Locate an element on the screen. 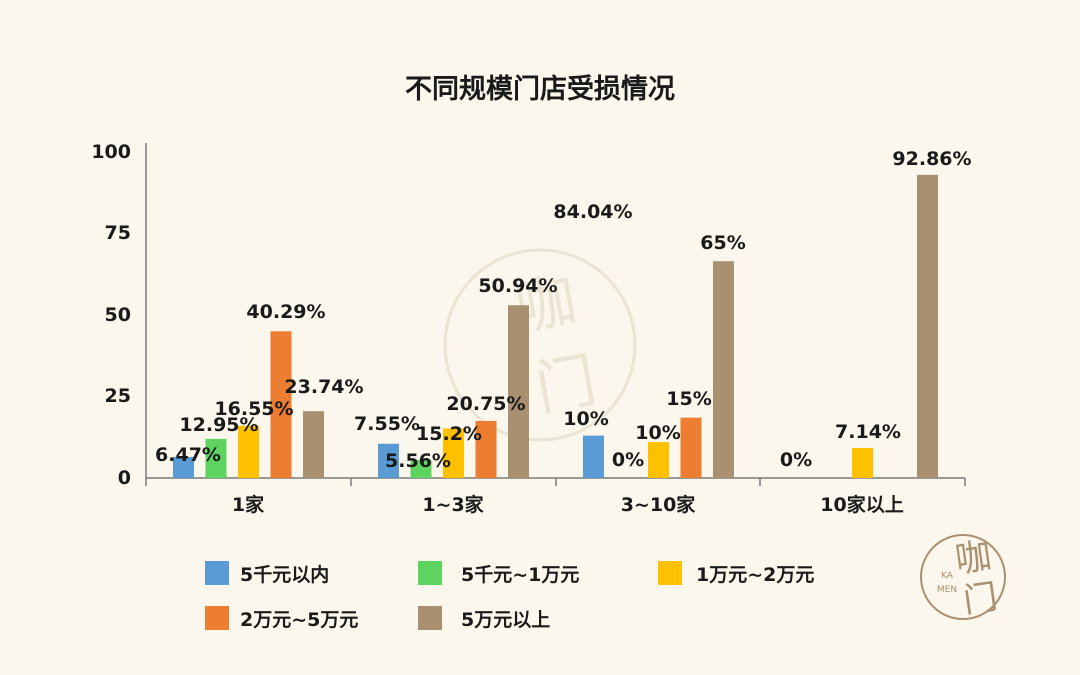 Image resolution: width=1080 pixels, height=675 pixels. legend-label: 1万元~2万元 is located at coordinates (755, 575).